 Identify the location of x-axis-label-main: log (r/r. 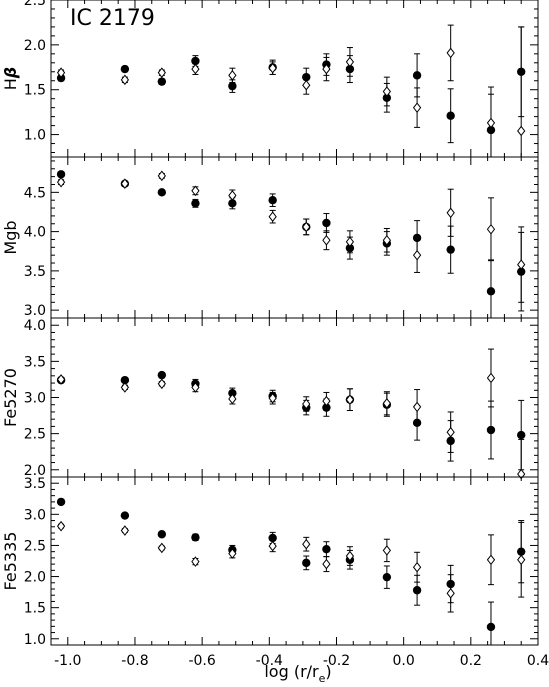
(291, 671).